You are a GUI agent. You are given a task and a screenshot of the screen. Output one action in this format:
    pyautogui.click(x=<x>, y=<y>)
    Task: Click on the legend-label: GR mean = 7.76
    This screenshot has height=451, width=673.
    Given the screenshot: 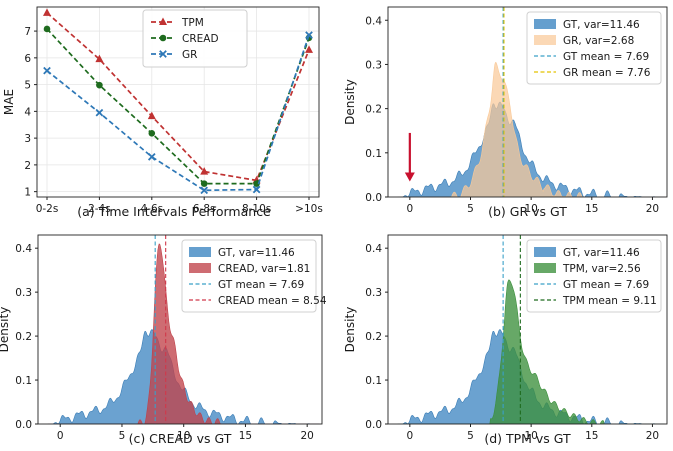 What is the action you would take?
    pyautogui.click(x=607, y=73)
    